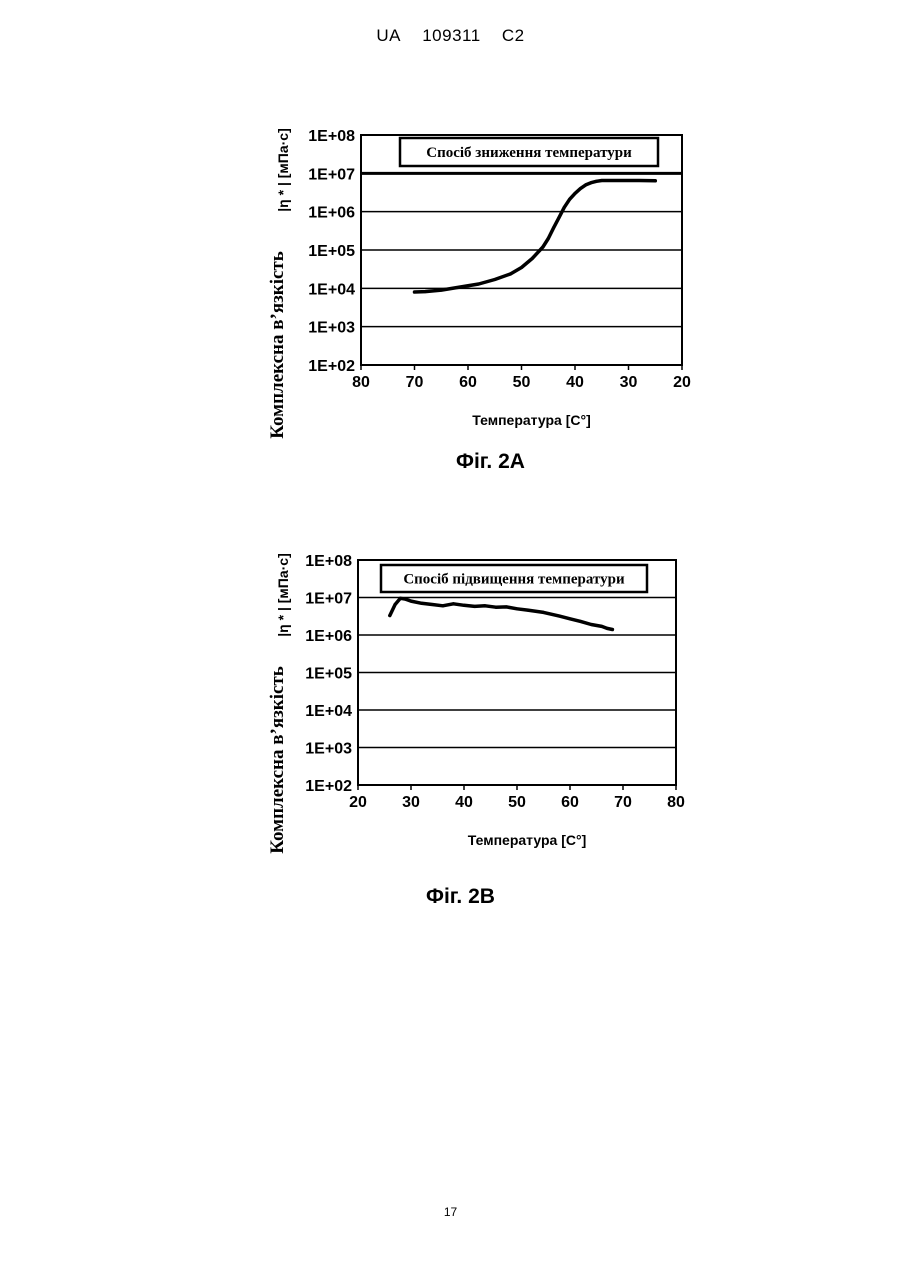 This screenshot has width=901, height=1273. I want to click on document-header: UA 109311 C2, so click(450, 36).